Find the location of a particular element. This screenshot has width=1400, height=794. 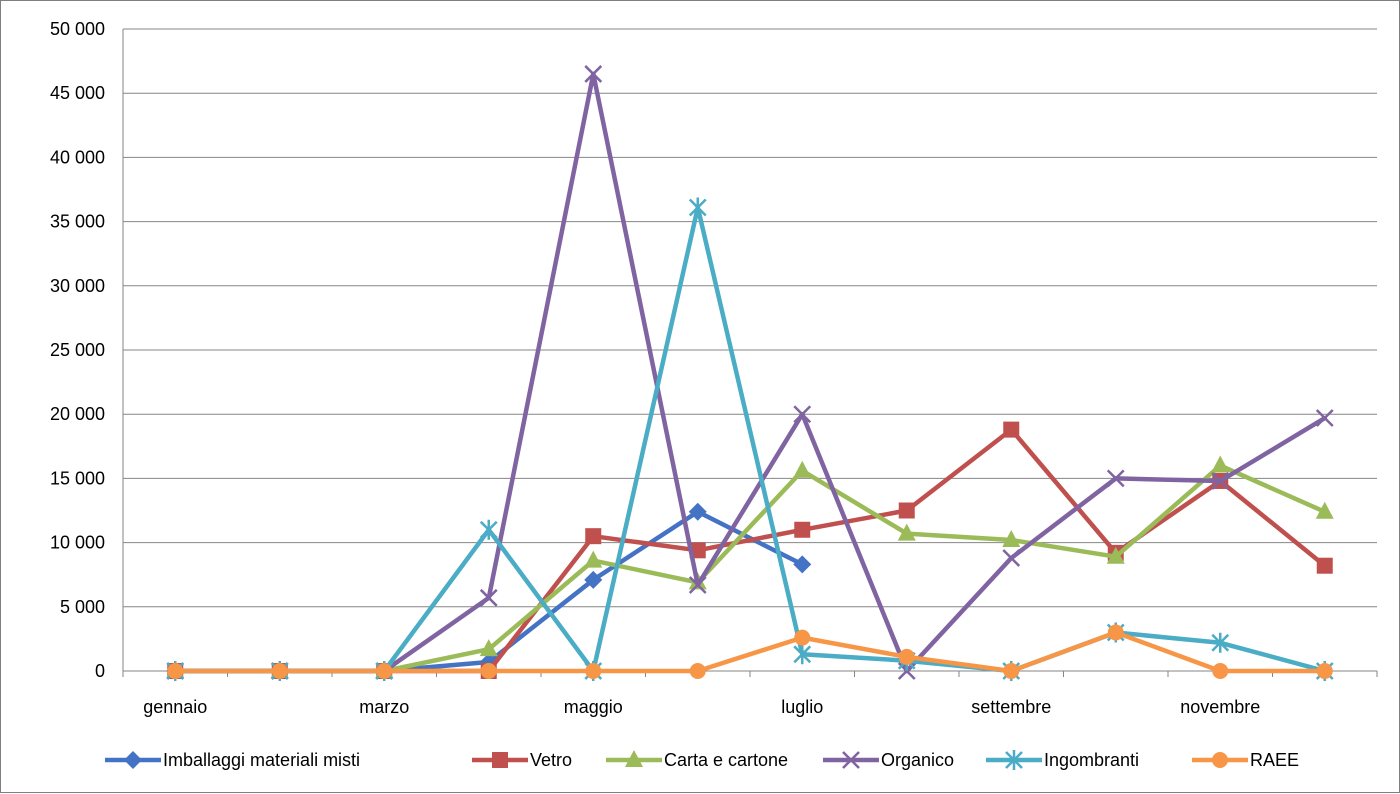

legend-label: RAEE is located at coordinates (1274, 760).